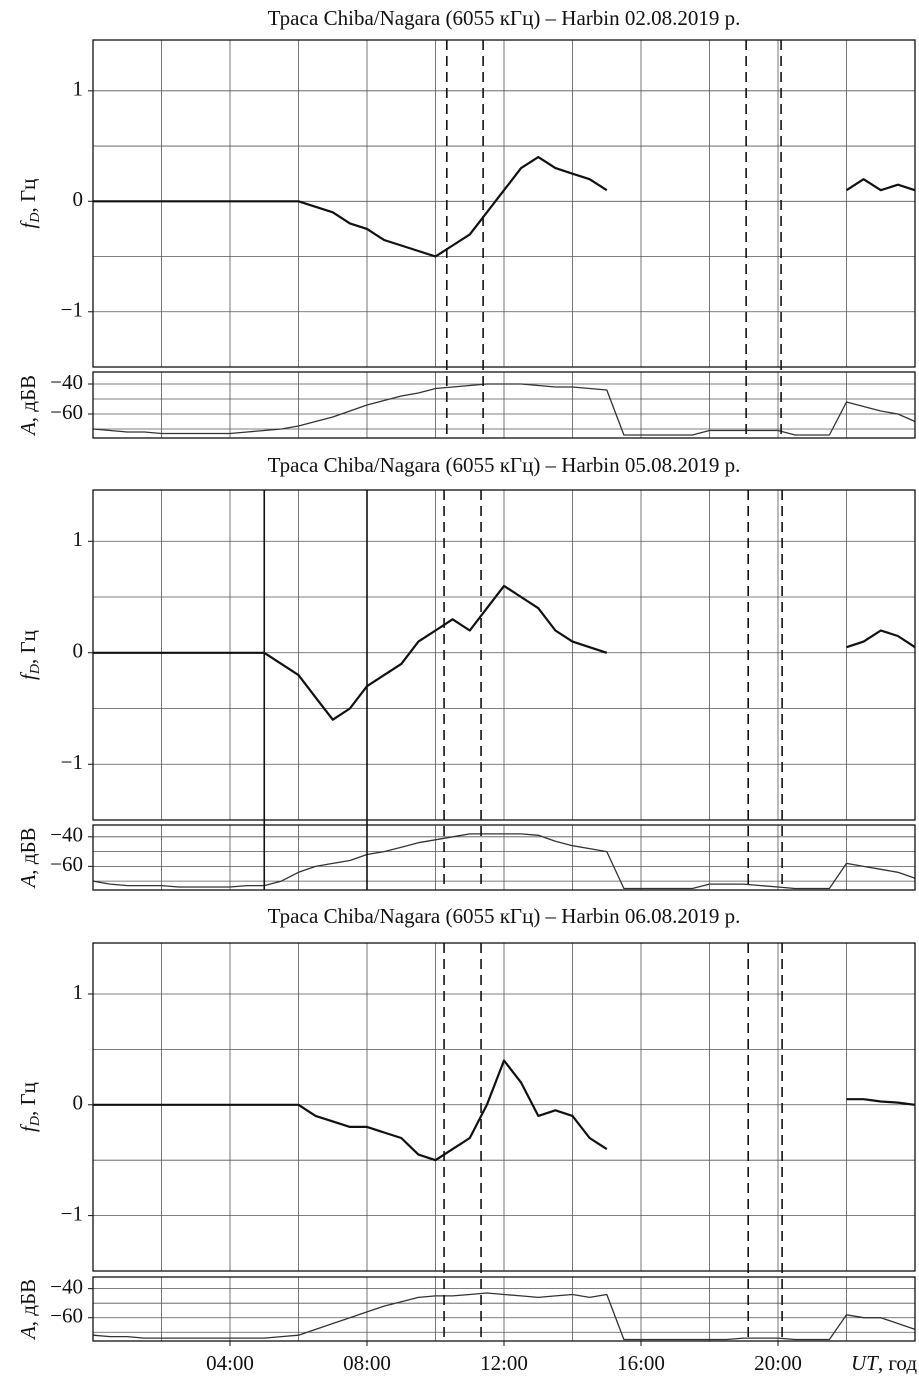  Describe the element at coordinates (641, 1363) in the screenshot. I see `x-tick-label: 16:00` at that location.